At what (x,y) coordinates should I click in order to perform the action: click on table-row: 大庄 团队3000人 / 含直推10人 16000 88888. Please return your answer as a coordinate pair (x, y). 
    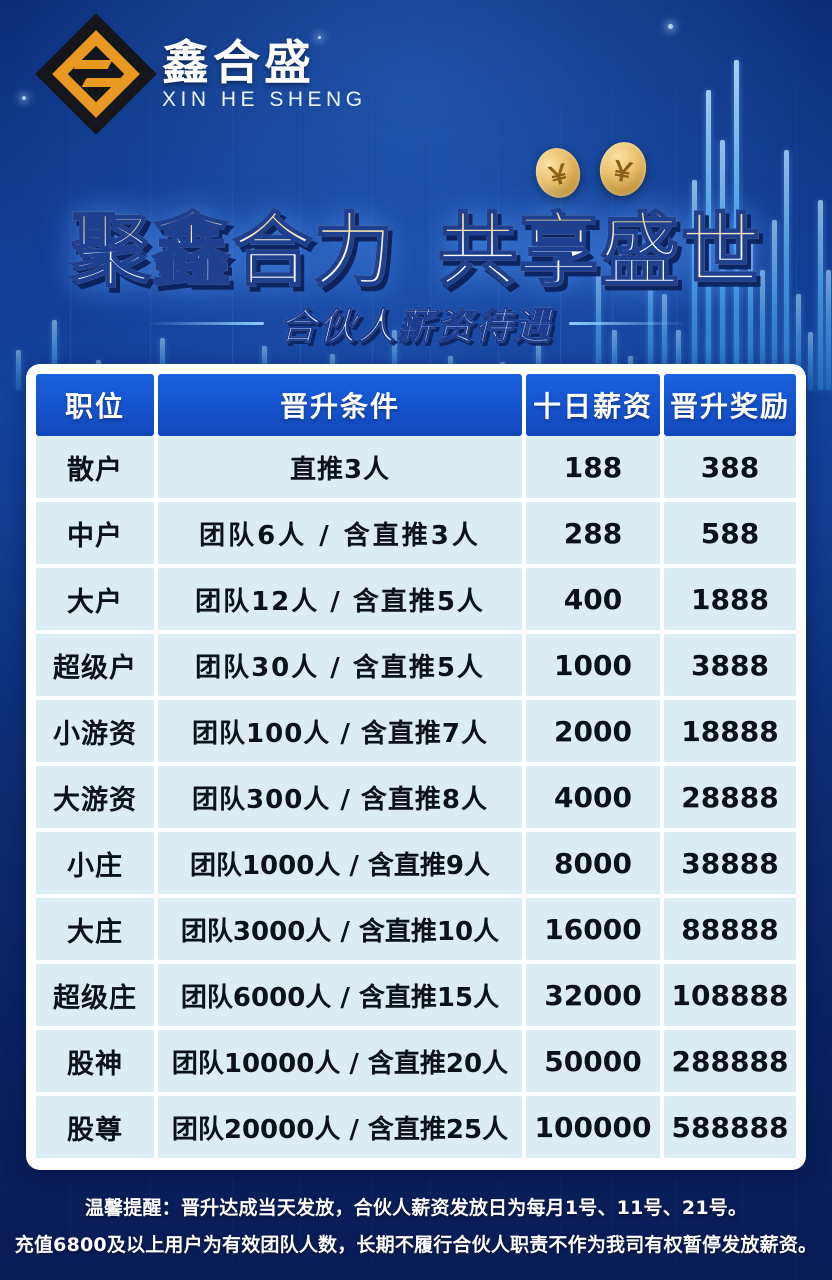
    Looking at the image, I should click on (416, 929).